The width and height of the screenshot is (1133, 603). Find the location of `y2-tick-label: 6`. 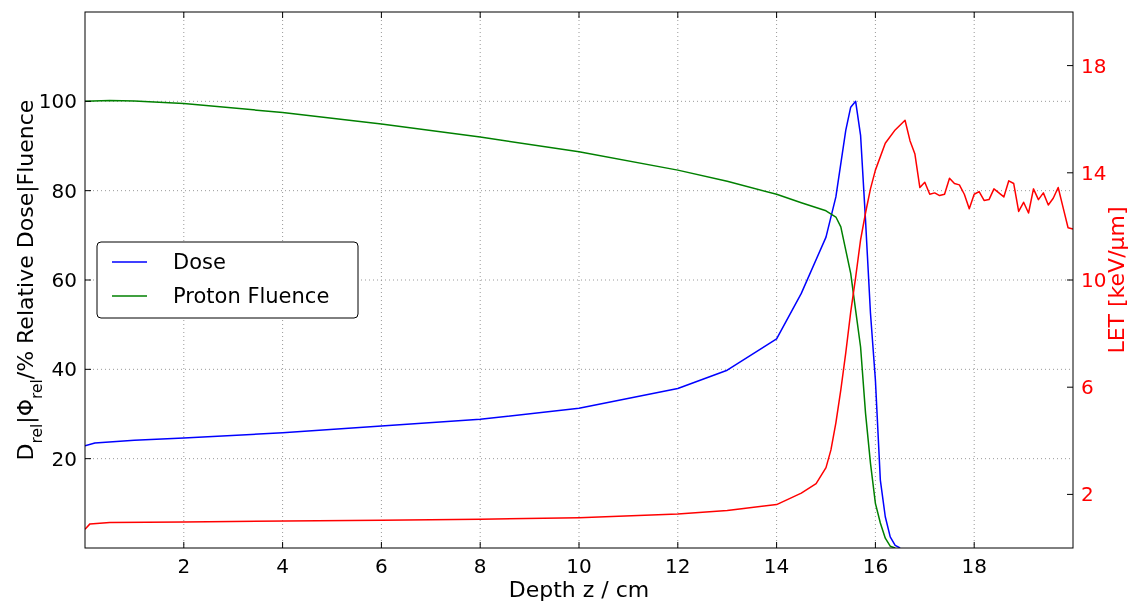

y2-tick-label: 6 is located at coordinates (1087, 387).